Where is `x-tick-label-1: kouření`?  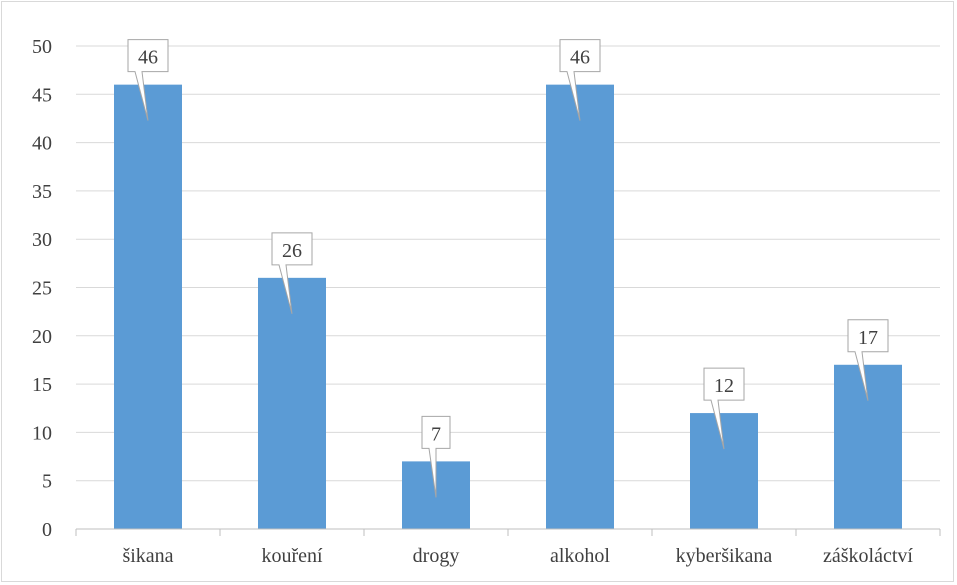 x-tick-label-1: kouření is located at coordinates (292, 556).